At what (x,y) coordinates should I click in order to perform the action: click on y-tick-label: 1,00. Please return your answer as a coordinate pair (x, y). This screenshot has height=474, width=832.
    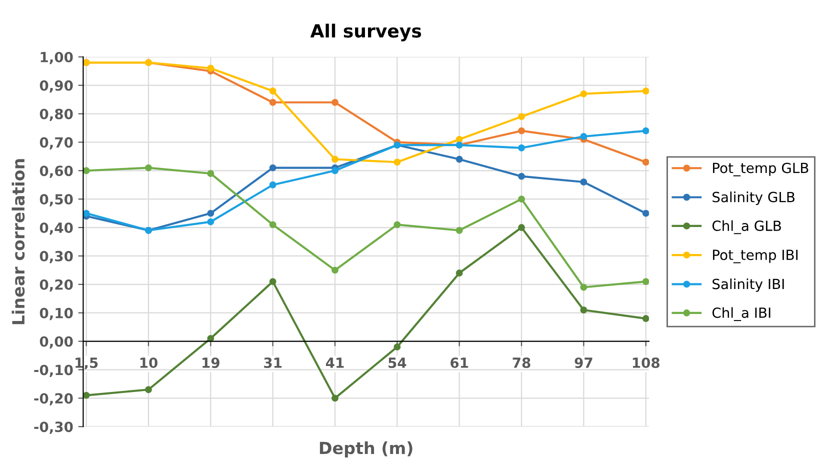
    Looking at the image, I should click on (56, 58).